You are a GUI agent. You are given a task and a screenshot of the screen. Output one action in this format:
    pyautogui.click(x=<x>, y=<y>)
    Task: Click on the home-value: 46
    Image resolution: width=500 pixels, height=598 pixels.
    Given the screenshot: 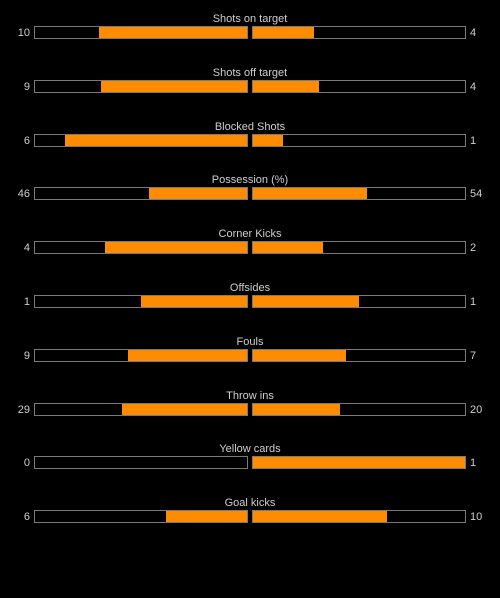 What is the action you would take?
    pyautogui.click(x=23, y=194)
    